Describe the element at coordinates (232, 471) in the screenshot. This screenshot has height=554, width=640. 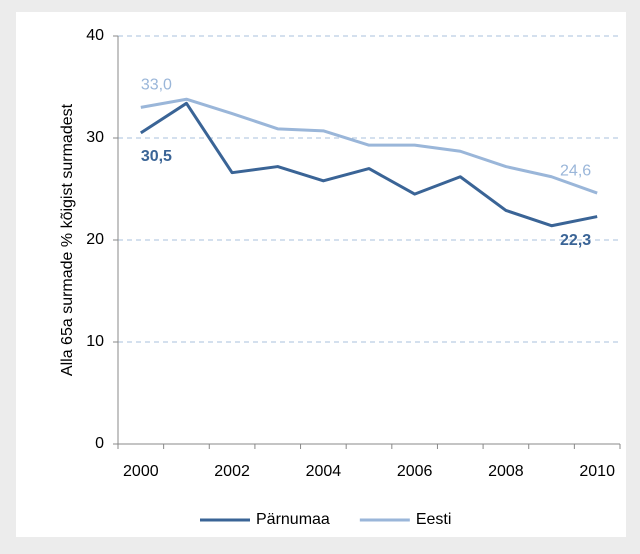
I see `x-tick-label: 2002` at that location.